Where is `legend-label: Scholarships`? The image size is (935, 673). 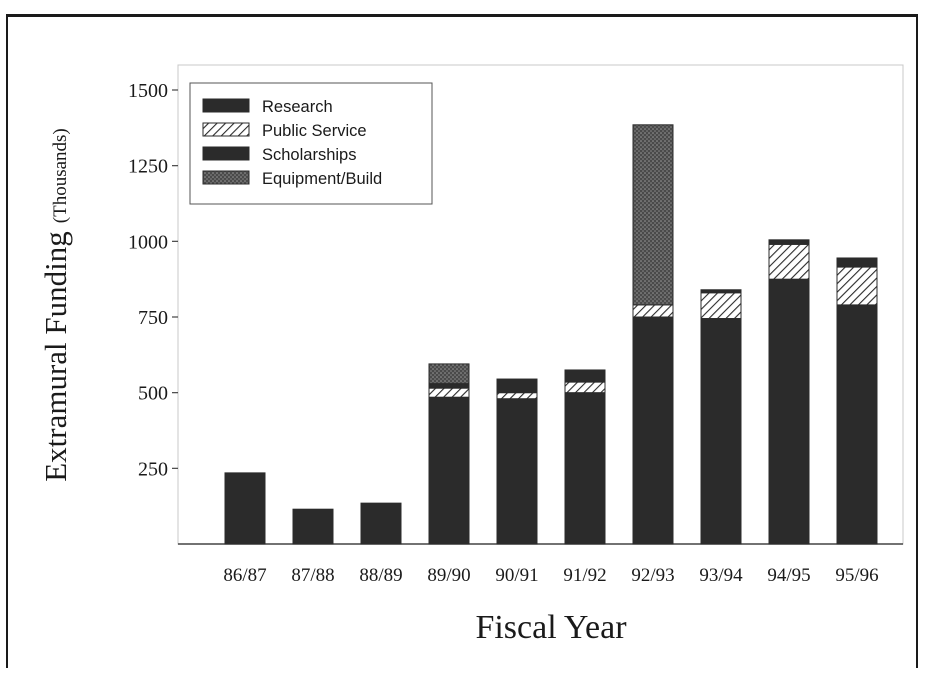
legend-label: Scholarships is located at coordinates (309, 155).